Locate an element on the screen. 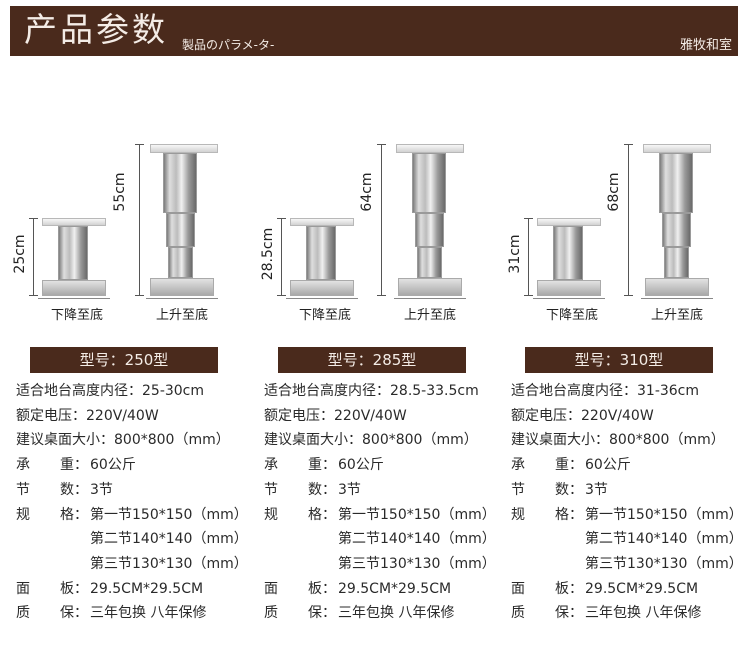  section-title: 产品参数 is located at coordinates (96, 29).